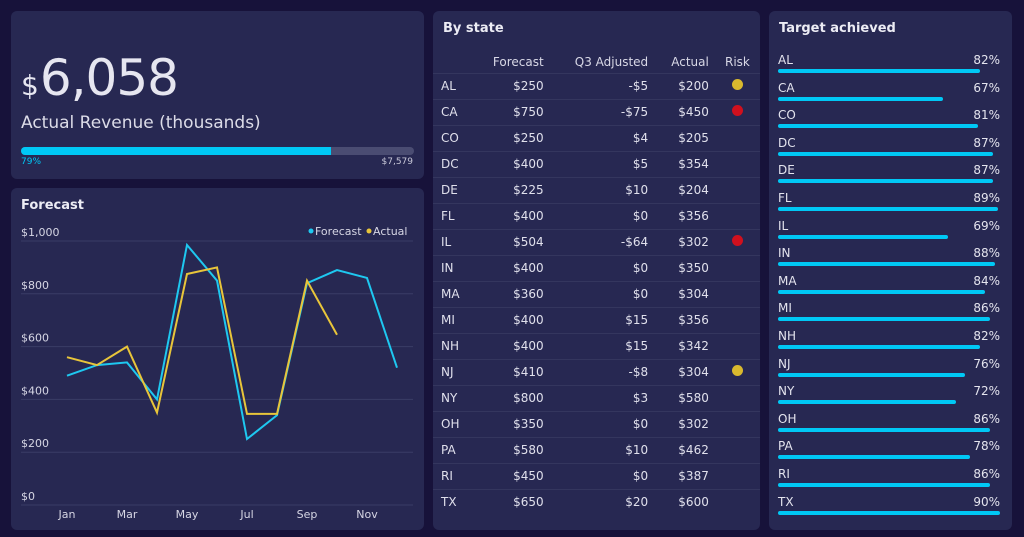  What do you see at coordinates (596, 215) in the screenshot?
I see `table-row: FL $400 $0 $356` at bounding box center [596, 215].